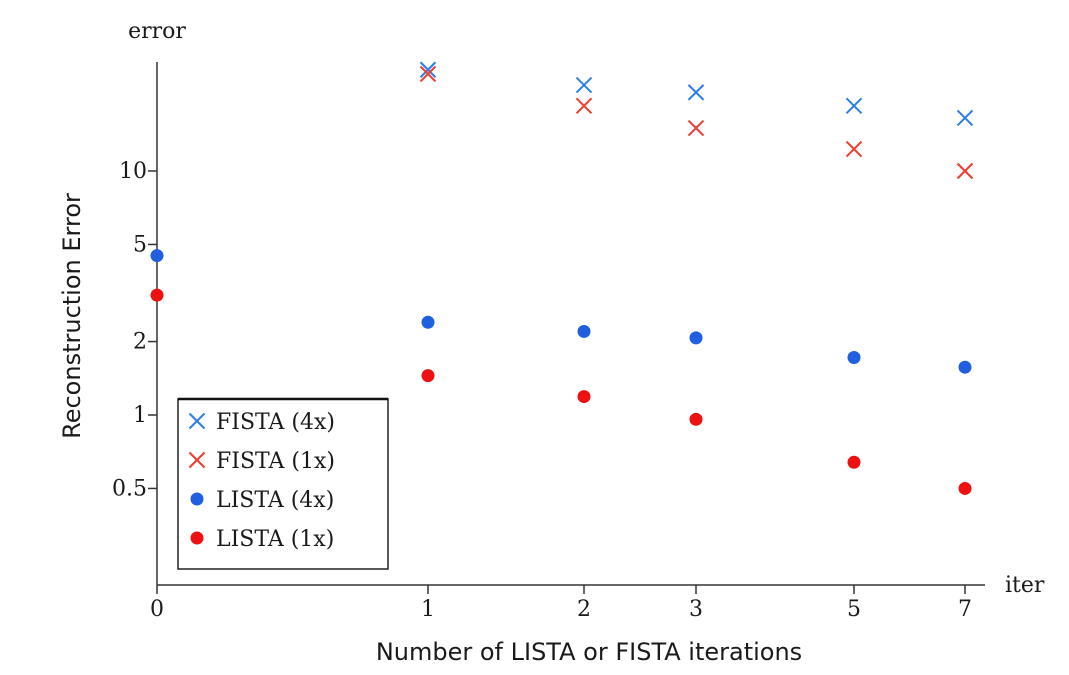 Image resolution: width=1069 pixels, height=675 pixels. I want to click on series-lista-4x, so click(561, 311).